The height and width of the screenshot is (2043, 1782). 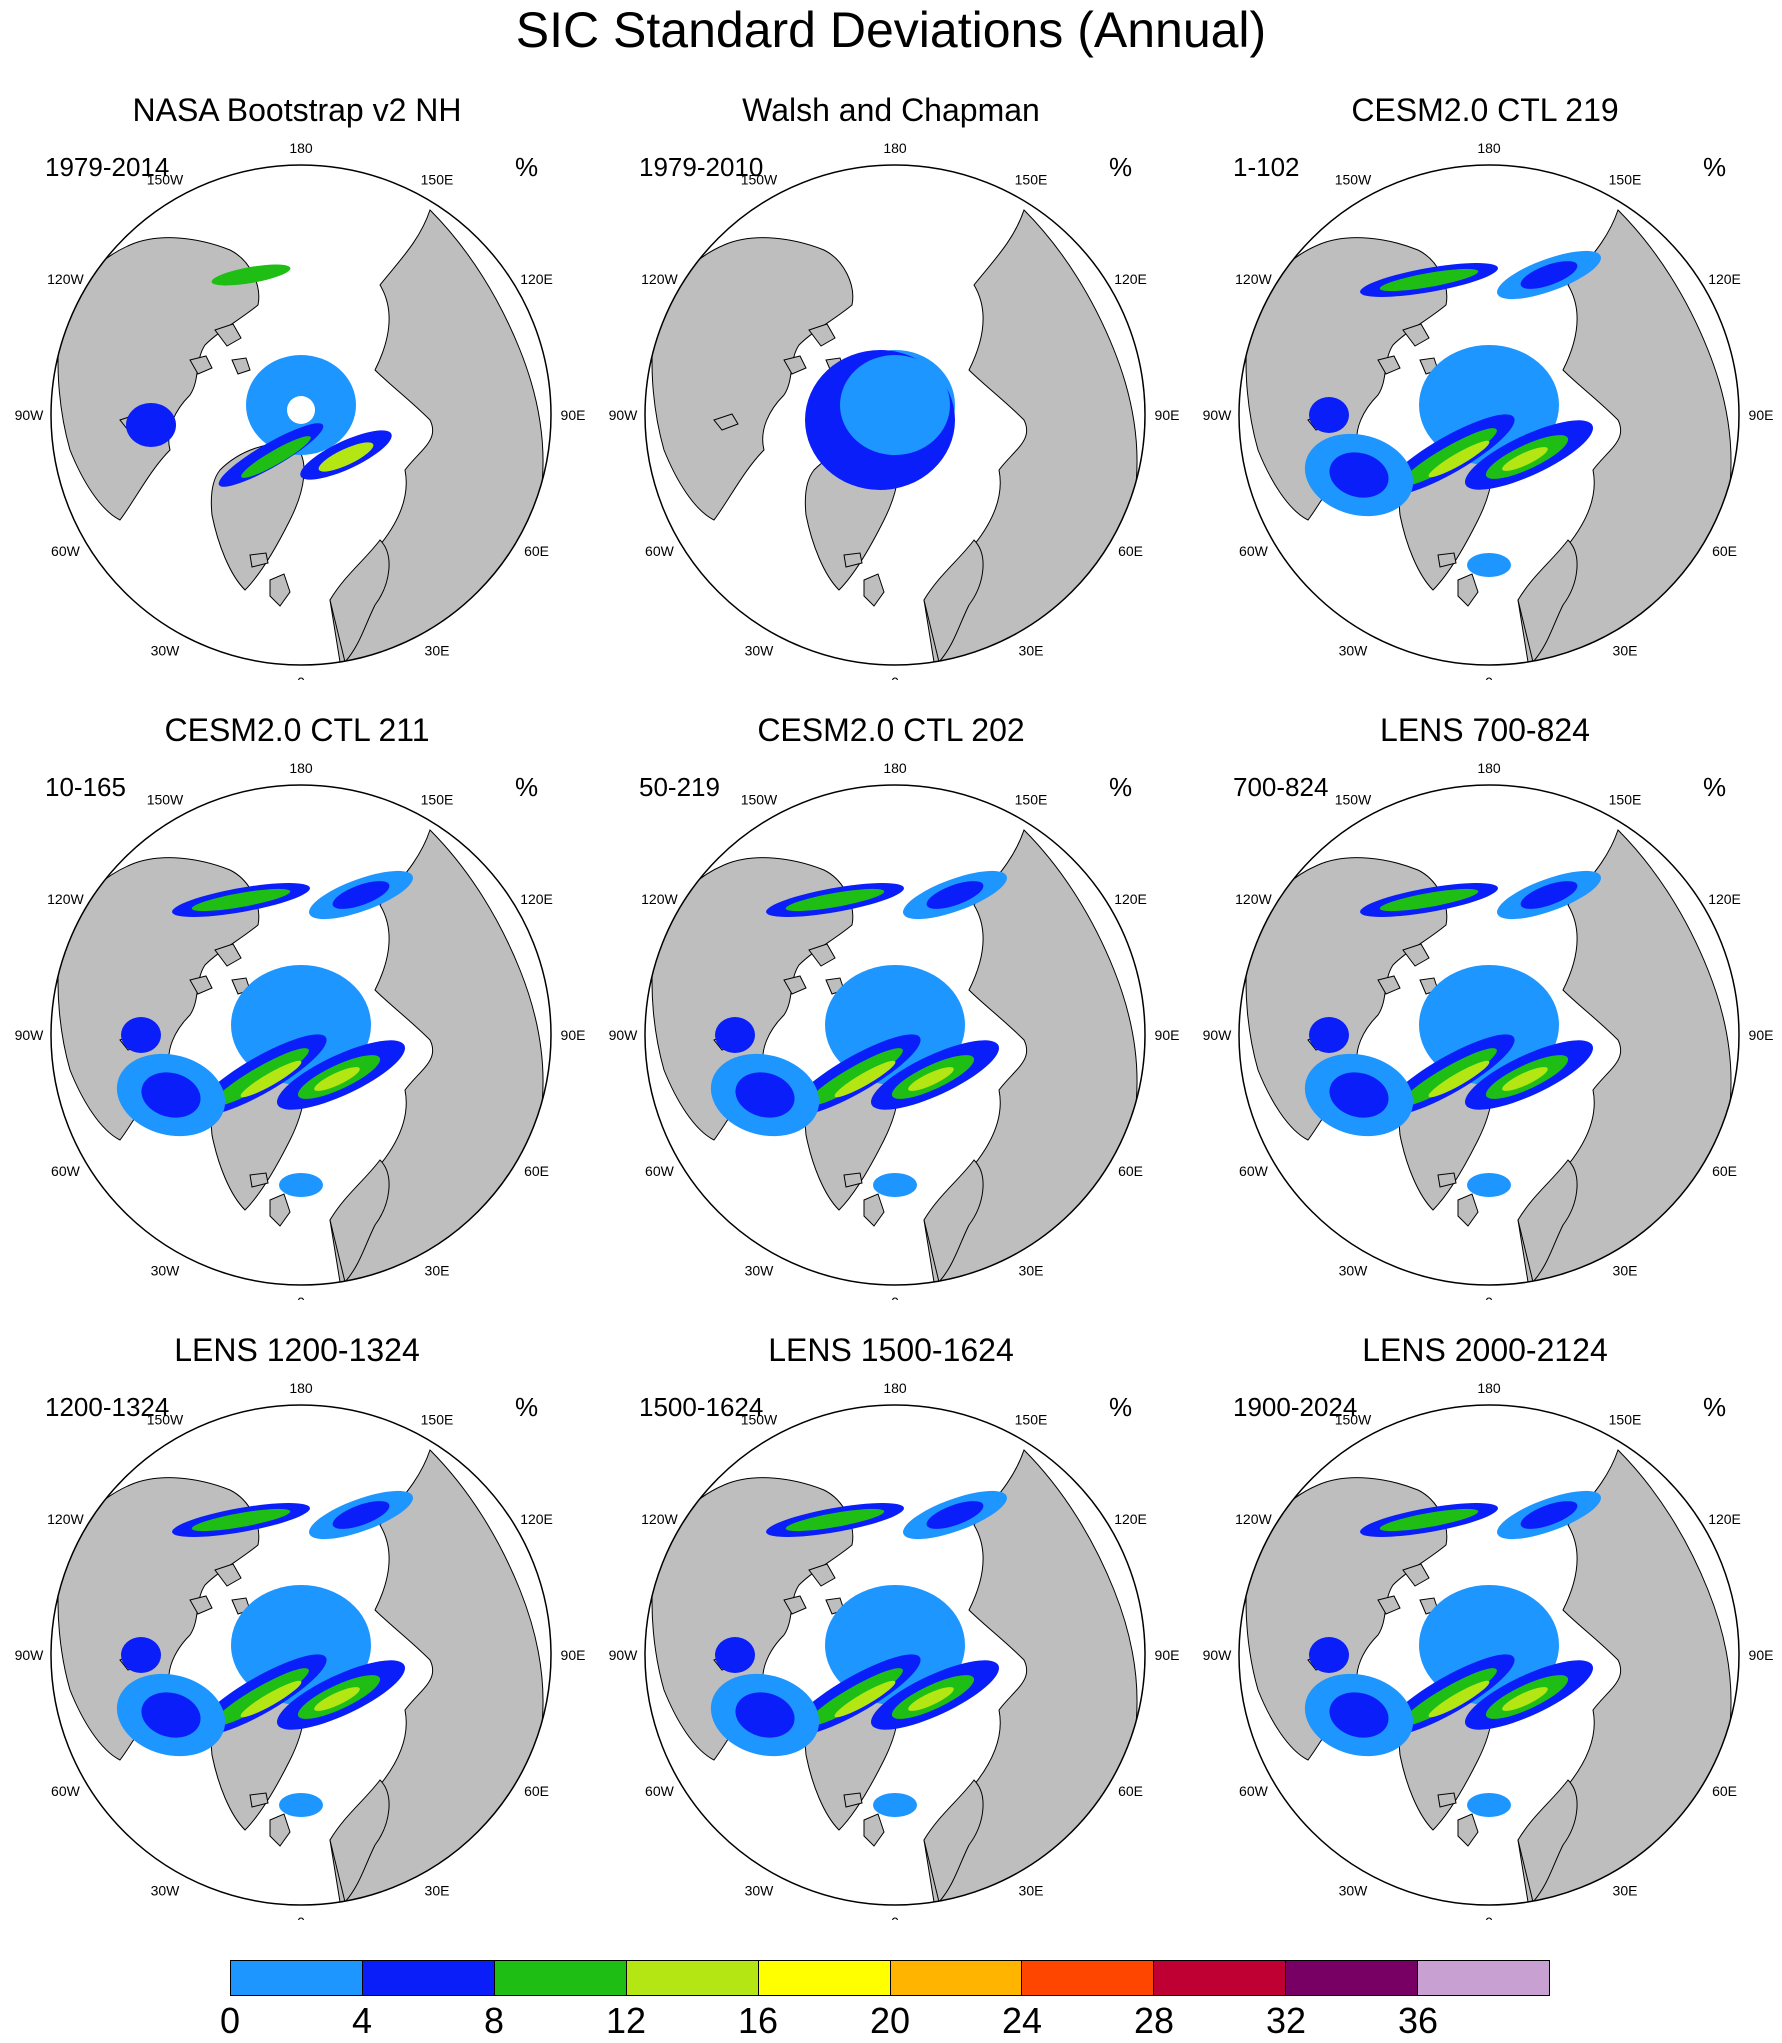 What do you see at coordinates (1489, 677) in the screenshot?
I see `longitude-label: 0` at bounding box center [1489, 677].